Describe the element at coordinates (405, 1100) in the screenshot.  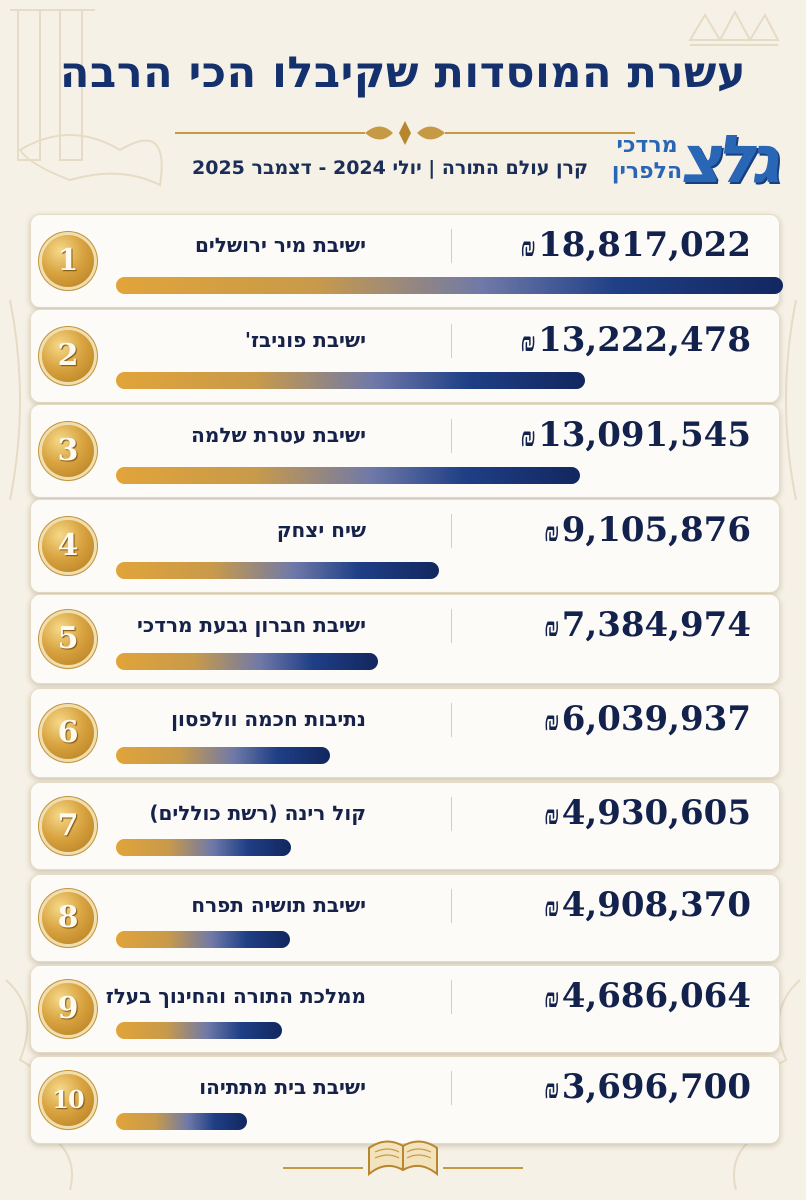
I see `ranking-row: 10 ישיבת בית מתתיהו ₪3,696,700` at that location.